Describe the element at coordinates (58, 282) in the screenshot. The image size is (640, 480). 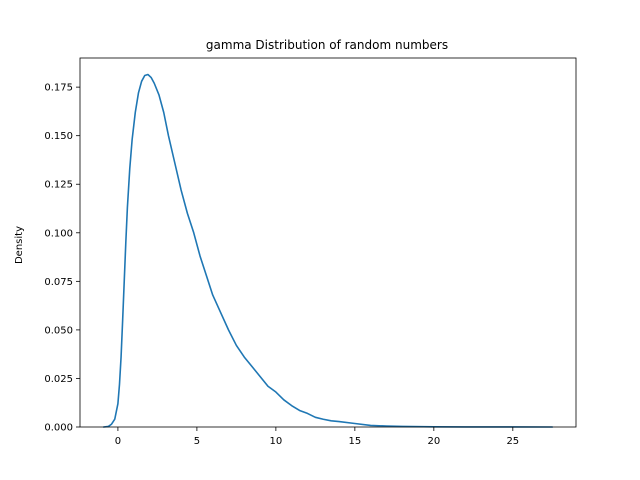
I see `y-tick-label-3: 0.075` at that location.